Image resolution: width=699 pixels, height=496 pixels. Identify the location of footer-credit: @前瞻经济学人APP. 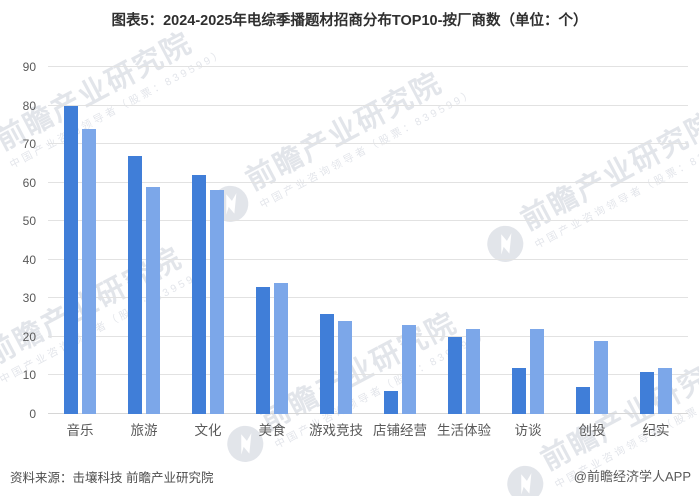
(632, 476).